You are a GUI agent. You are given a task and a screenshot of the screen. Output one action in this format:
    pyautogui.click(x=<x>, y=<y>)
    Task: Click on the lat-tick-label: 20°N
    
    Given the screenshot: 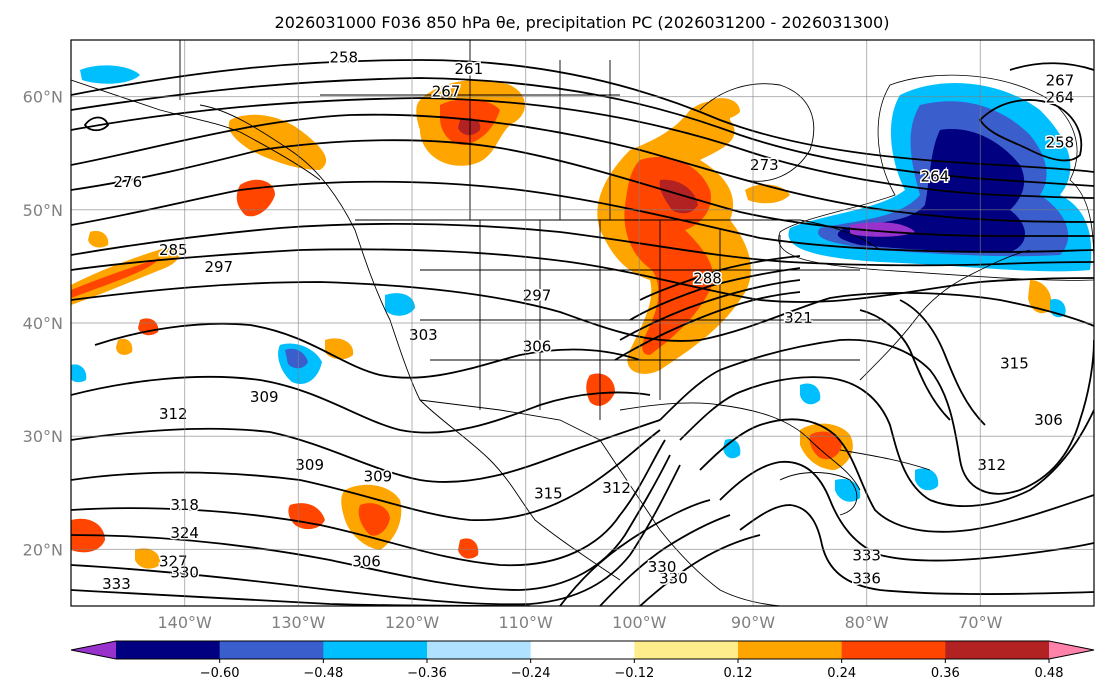 What is the action you would take?
    pyautogui.click(x=43, y=549)
    